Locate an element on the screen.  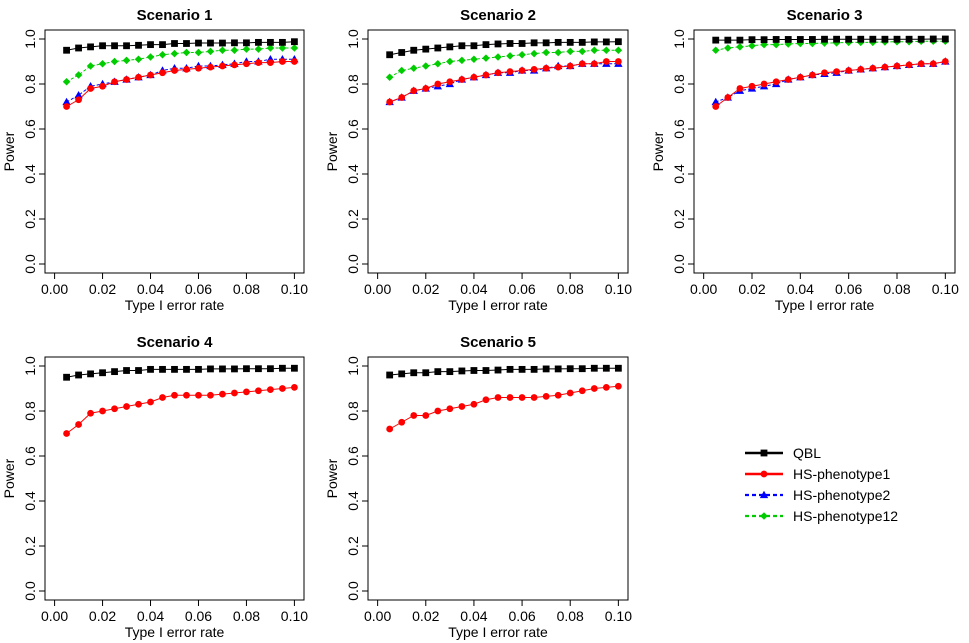
plot-frame is located at coordinates (498, 151).